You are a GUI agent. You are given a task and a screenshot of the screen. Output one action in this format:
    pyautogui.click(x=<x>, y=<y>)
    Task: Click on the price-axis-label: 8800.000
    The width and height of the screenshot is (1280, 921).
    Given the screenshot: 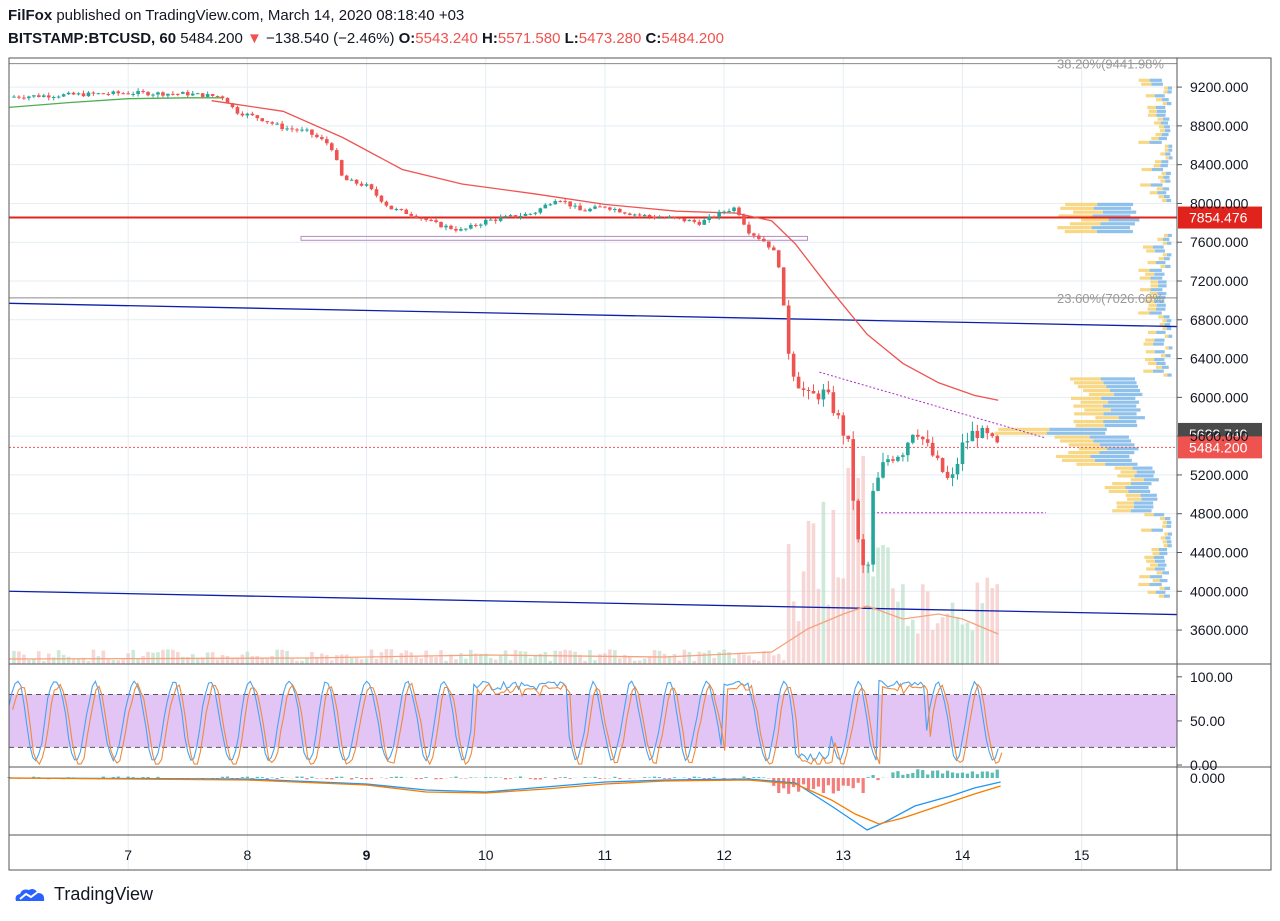 What is the action you would take?
    pyautogui.click(x=1219, y=126)
    